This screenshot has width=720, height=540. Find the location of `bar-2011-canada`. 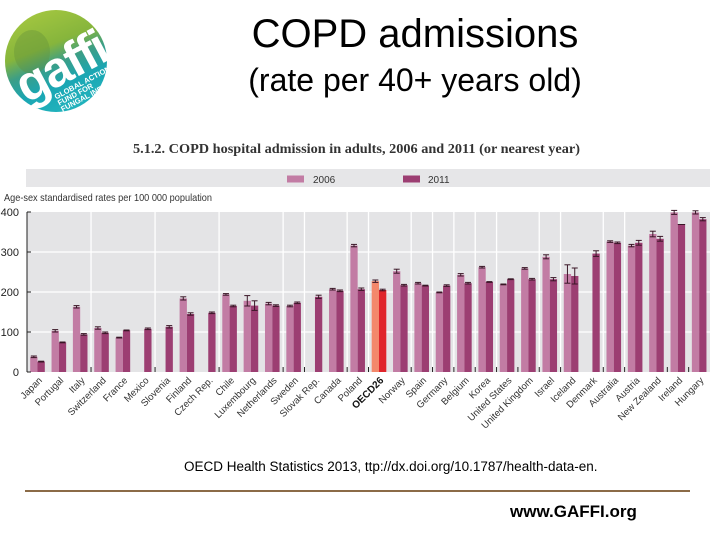

bar-2011-canada is located at coordinates (340, 331).